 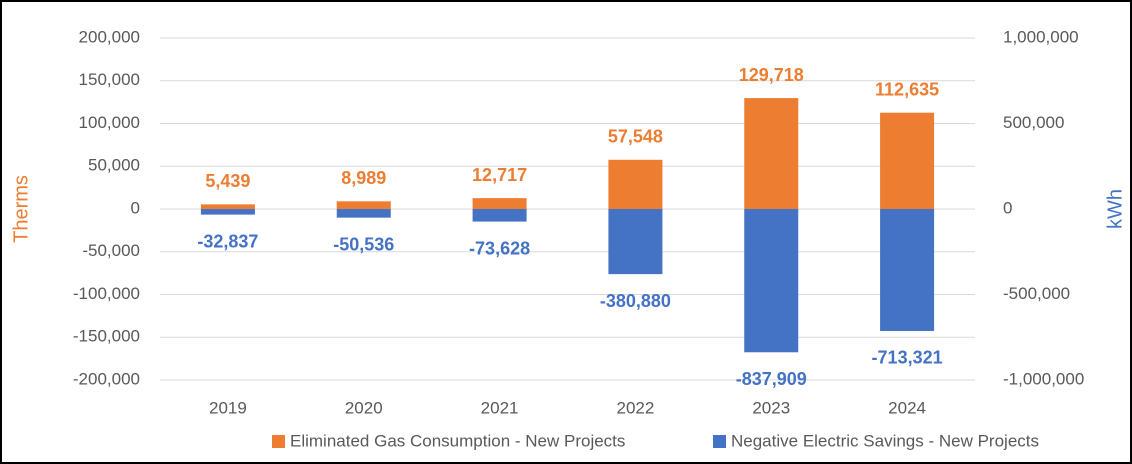 What do you see at coordinates (771, 379) in the screenshot?
I see `data-label: -837,909` at bounding box center [771, 379].